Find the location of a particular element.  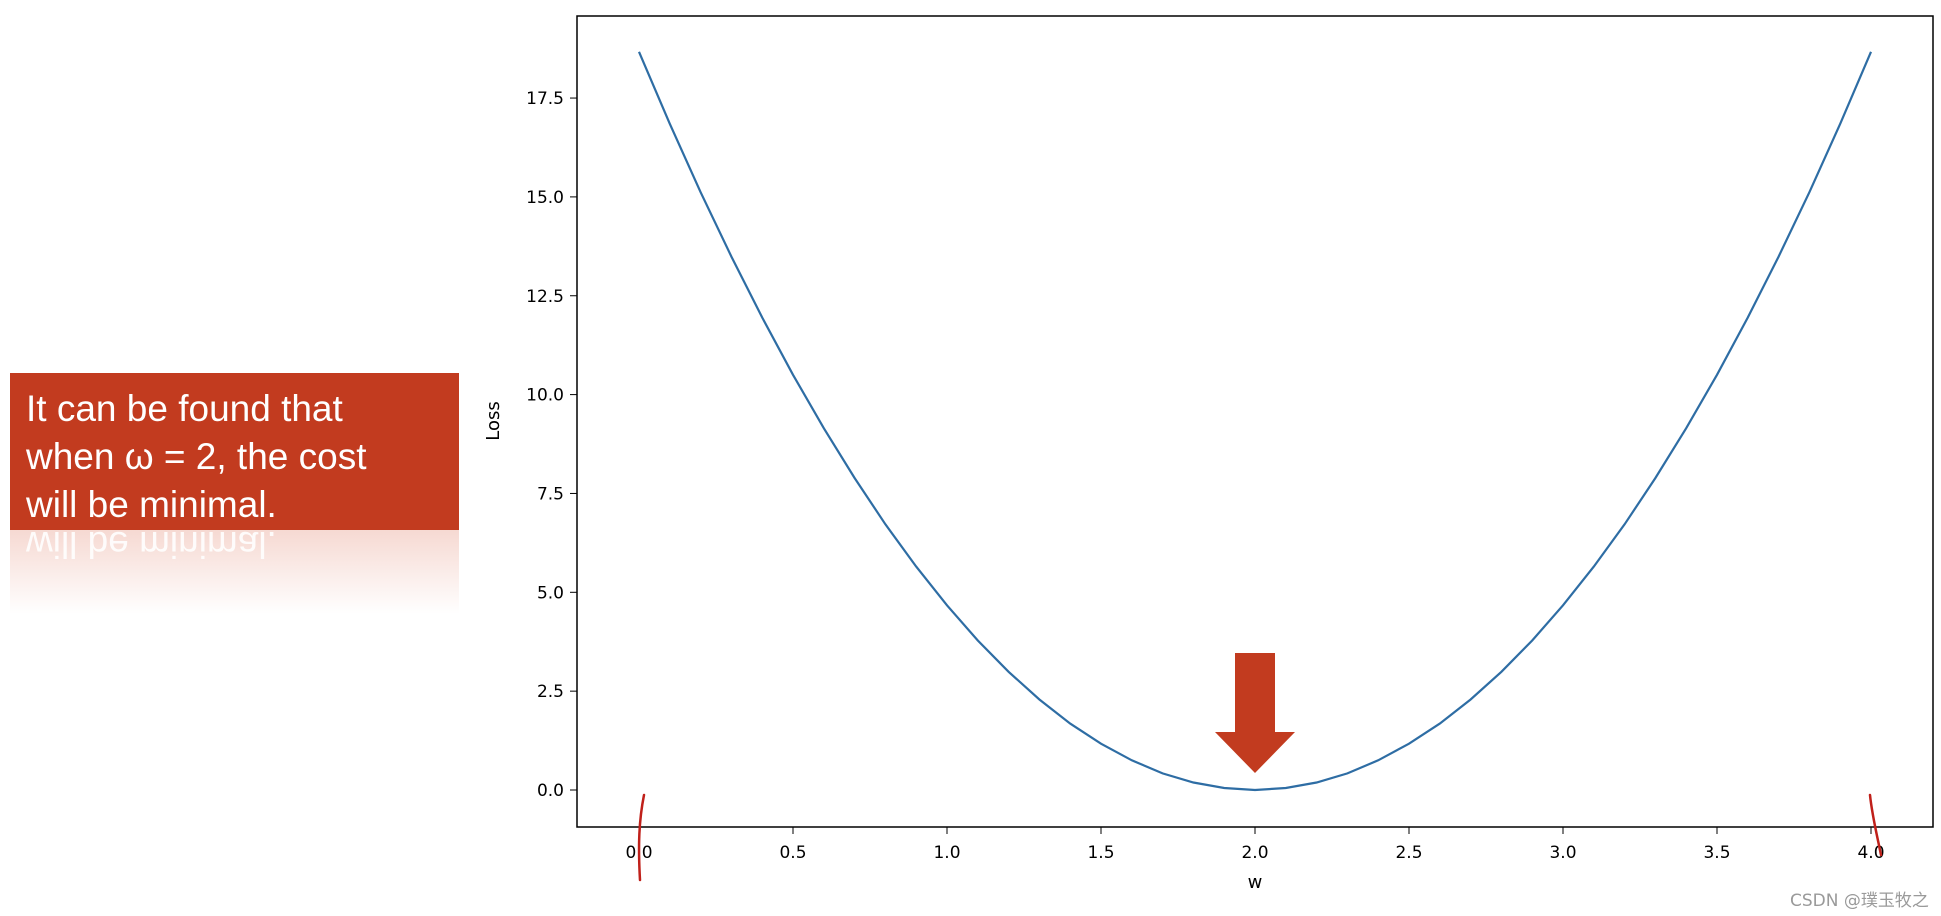

y-tick-label: 15.0 is located at coordinates (545, 198).